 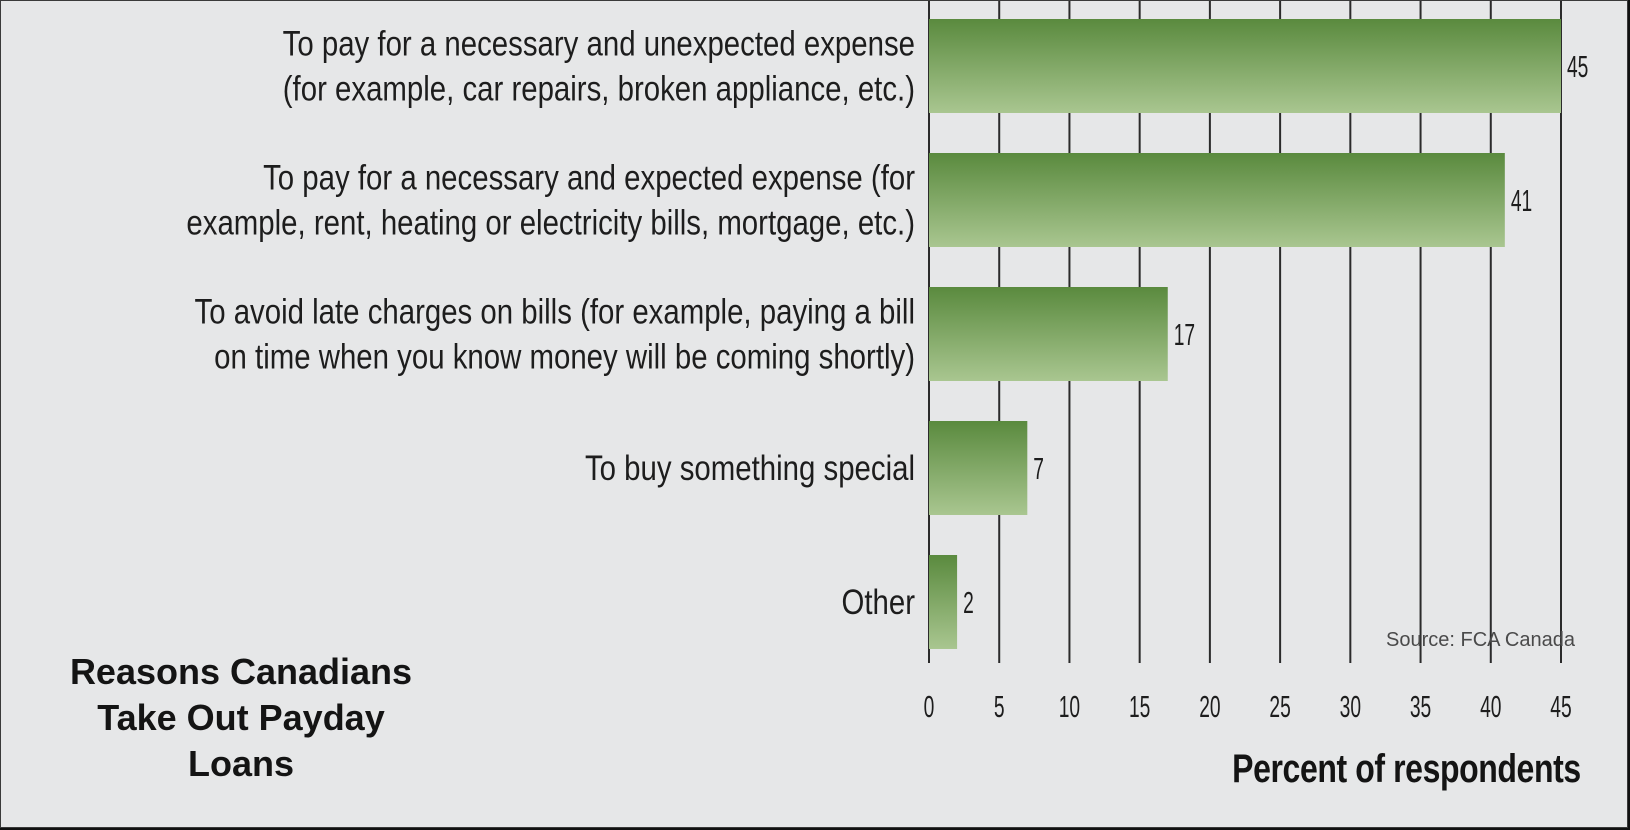 What do you see at coordinates (968, 604) in the screenshot?
I see `bar-value-label: 2` at bounding box center [968, 604].